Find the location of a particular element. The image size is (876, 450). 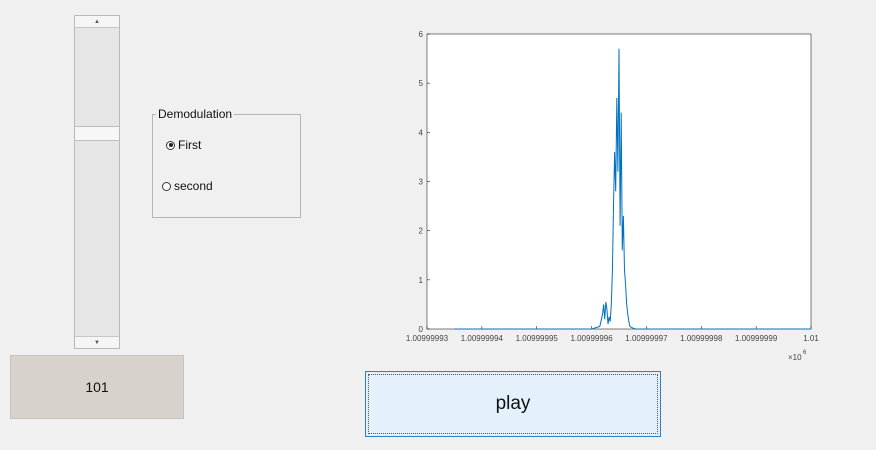

slider-value-display: 101 is located at coordinates (97, 387).